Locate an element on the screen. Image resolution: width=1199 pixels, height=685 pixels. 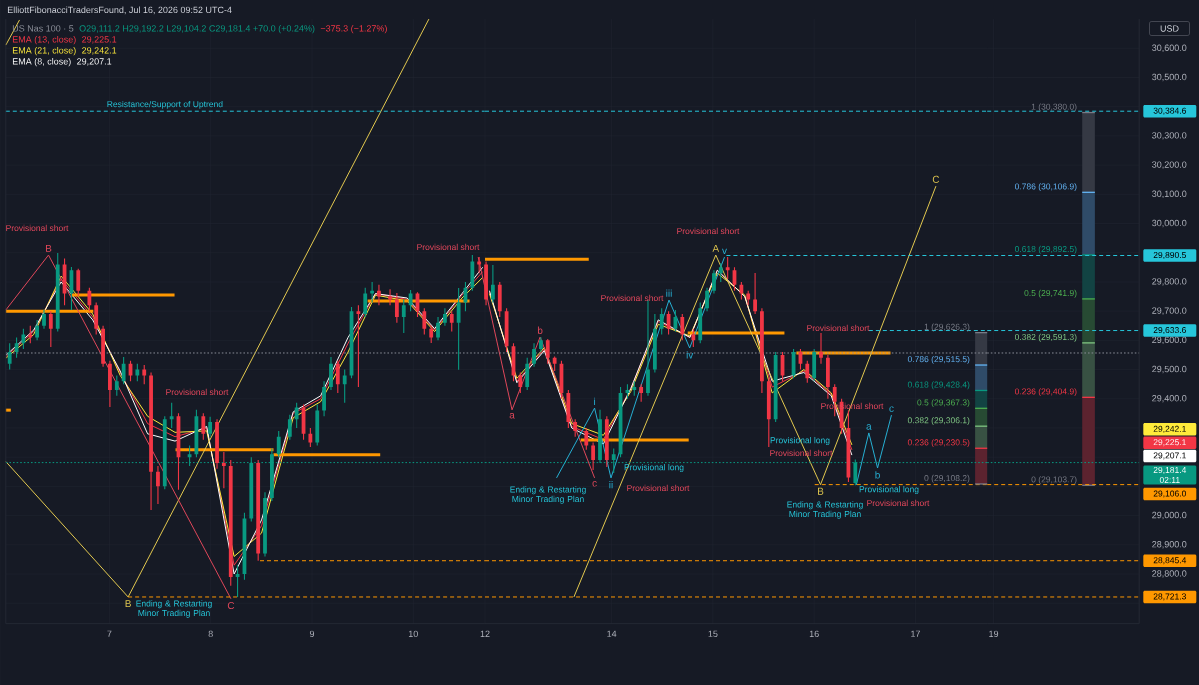
data-label: 0.382 (29,591.3) is located at coordinates (1045, 337).